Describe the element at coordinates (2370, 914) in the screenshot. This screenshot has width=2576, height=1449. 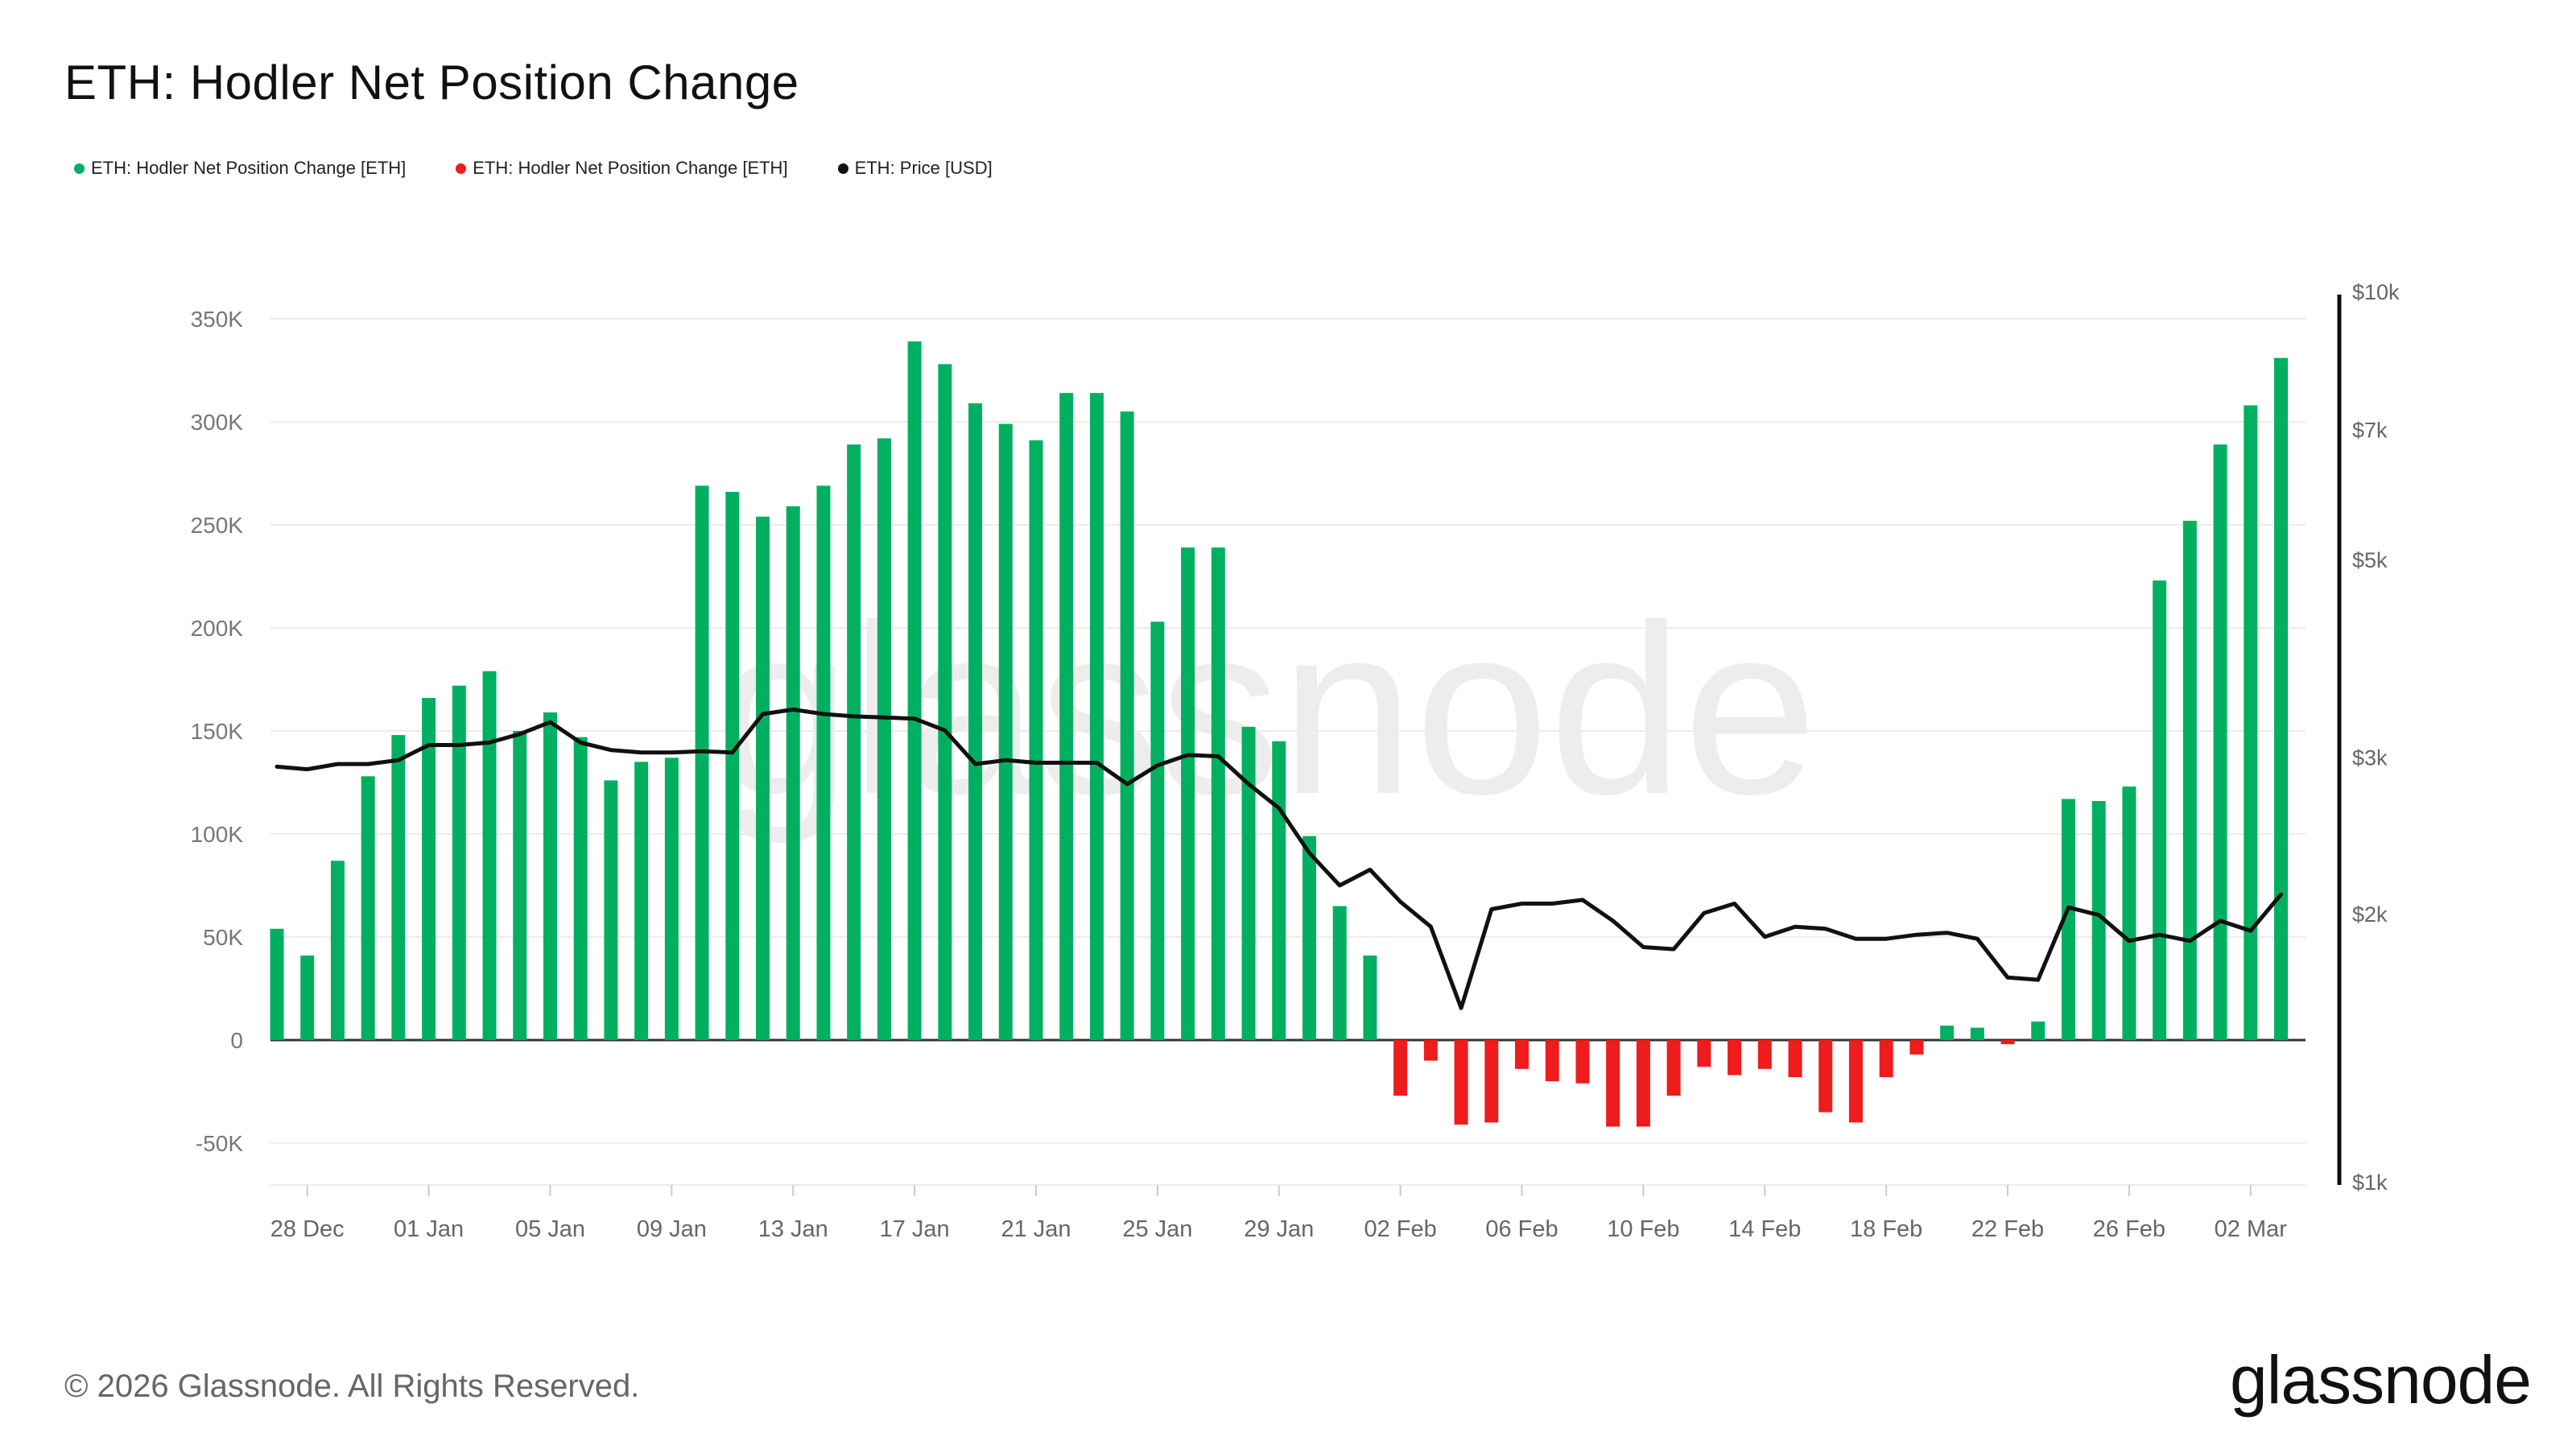
I see `right-tick-label: $2k` at that location.